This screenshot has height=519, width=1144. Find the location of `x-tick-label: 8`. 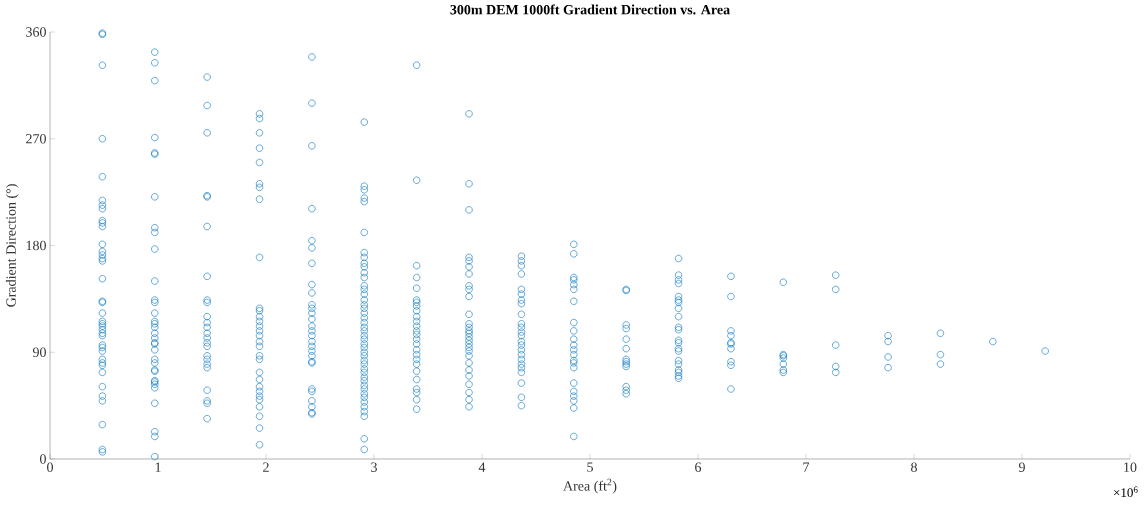

x-tick-label: 8 is located at coordinates (914, 467).